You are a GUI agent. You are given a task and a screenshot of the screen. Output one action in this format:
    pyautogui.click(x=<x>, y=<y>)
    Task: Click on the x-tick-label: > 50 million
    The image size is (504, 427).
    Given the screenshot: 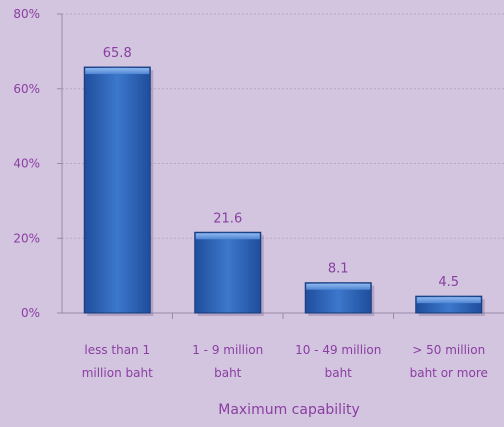 What is the action you would take?
    pyautogui.click(x=448, y=350)
    